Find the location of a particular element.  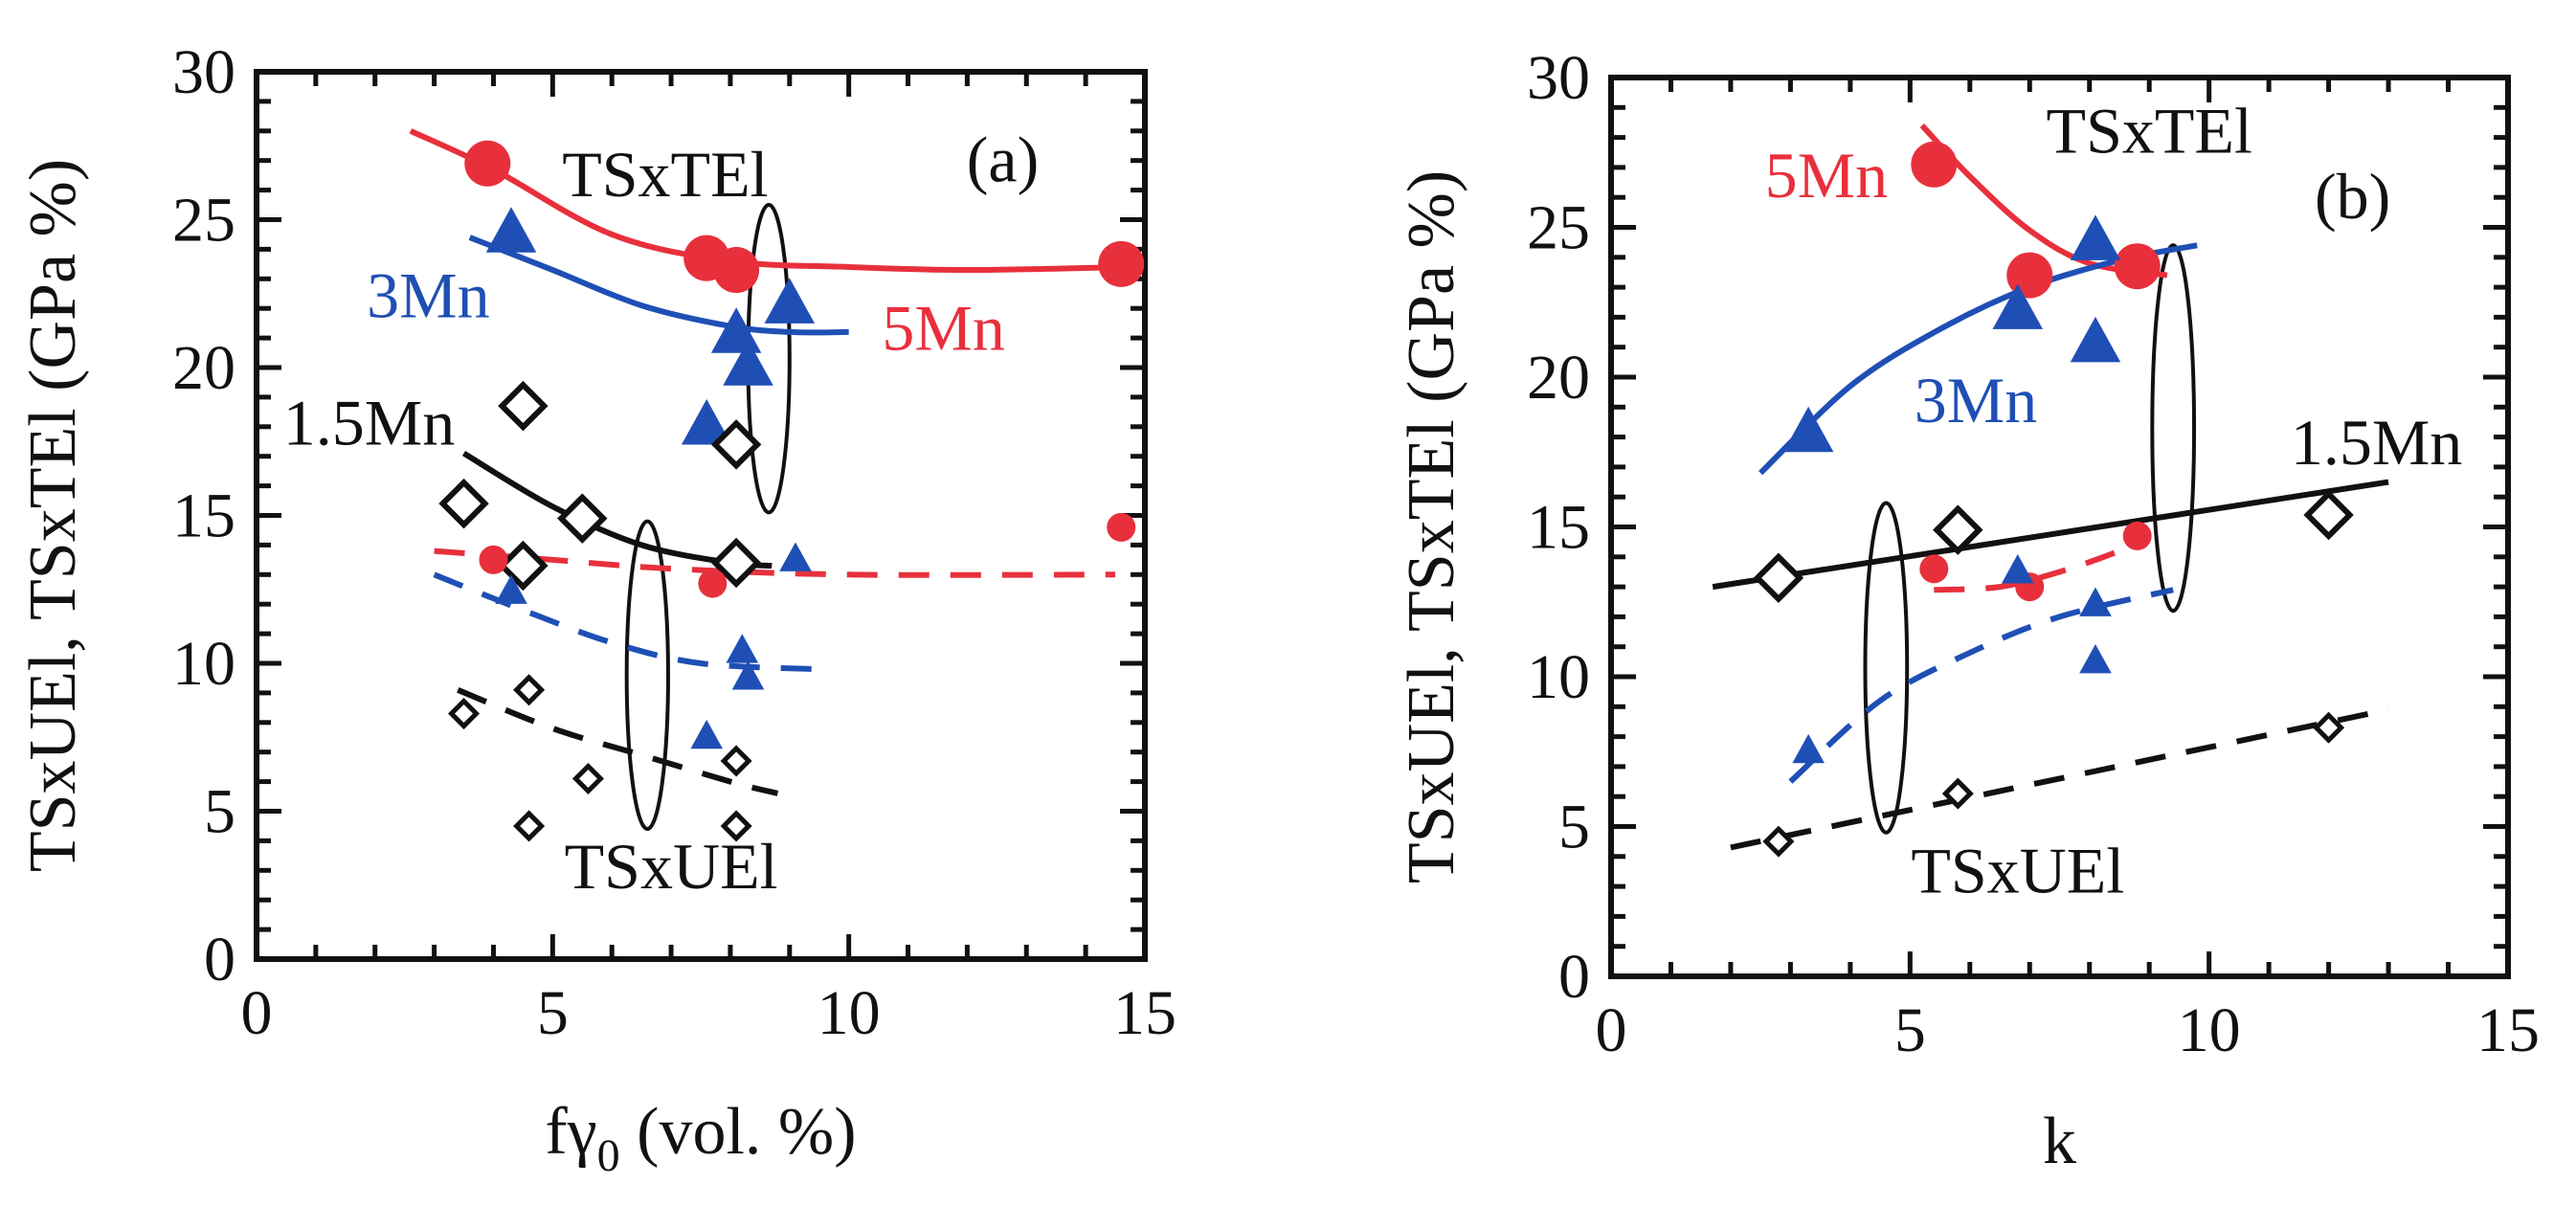

annotation-b: (b) is located at coordinates (2352, 196).